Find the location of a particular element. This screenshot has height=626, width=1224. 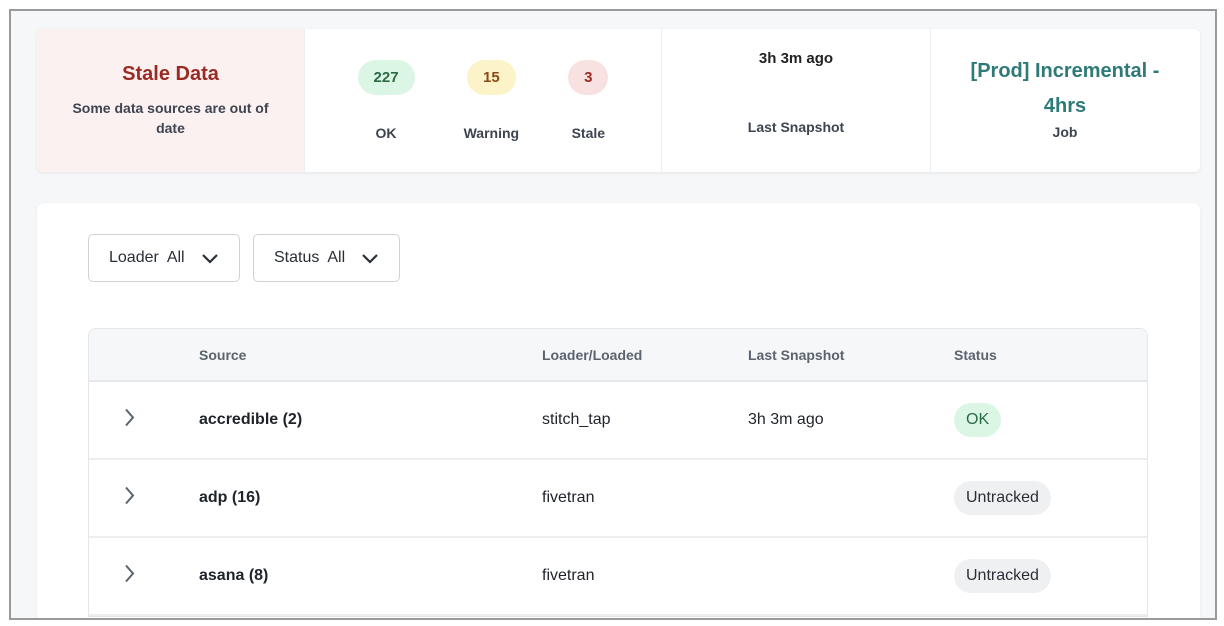

last-snapshot-value: 3h 3m ago is located at coordinates (796, 58).